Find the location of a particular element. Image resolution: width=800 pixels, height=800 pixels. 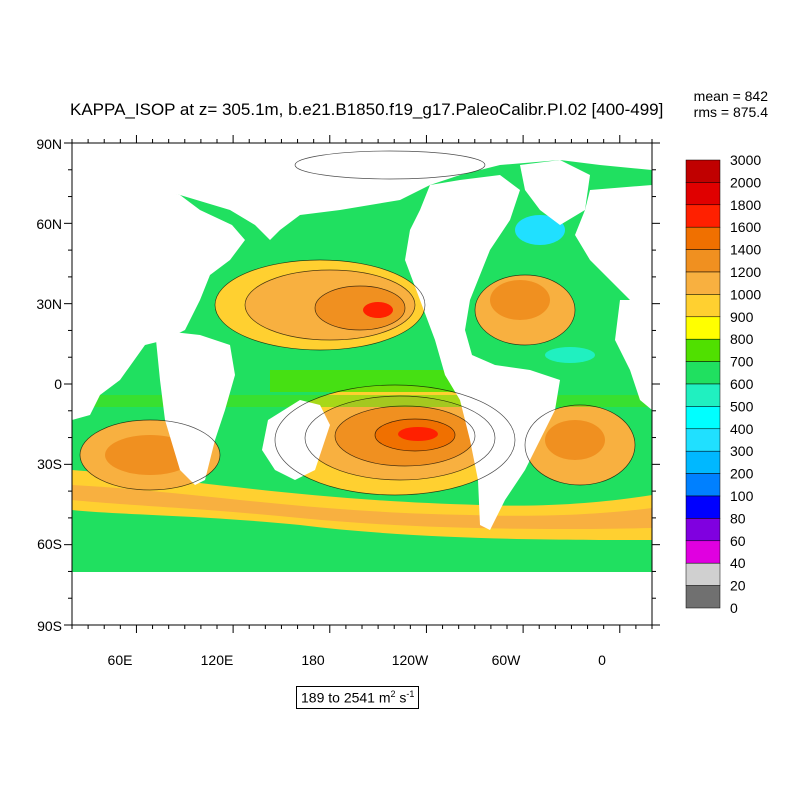

range-text: 189 to 2541 m is located at coordinates (346, 697).